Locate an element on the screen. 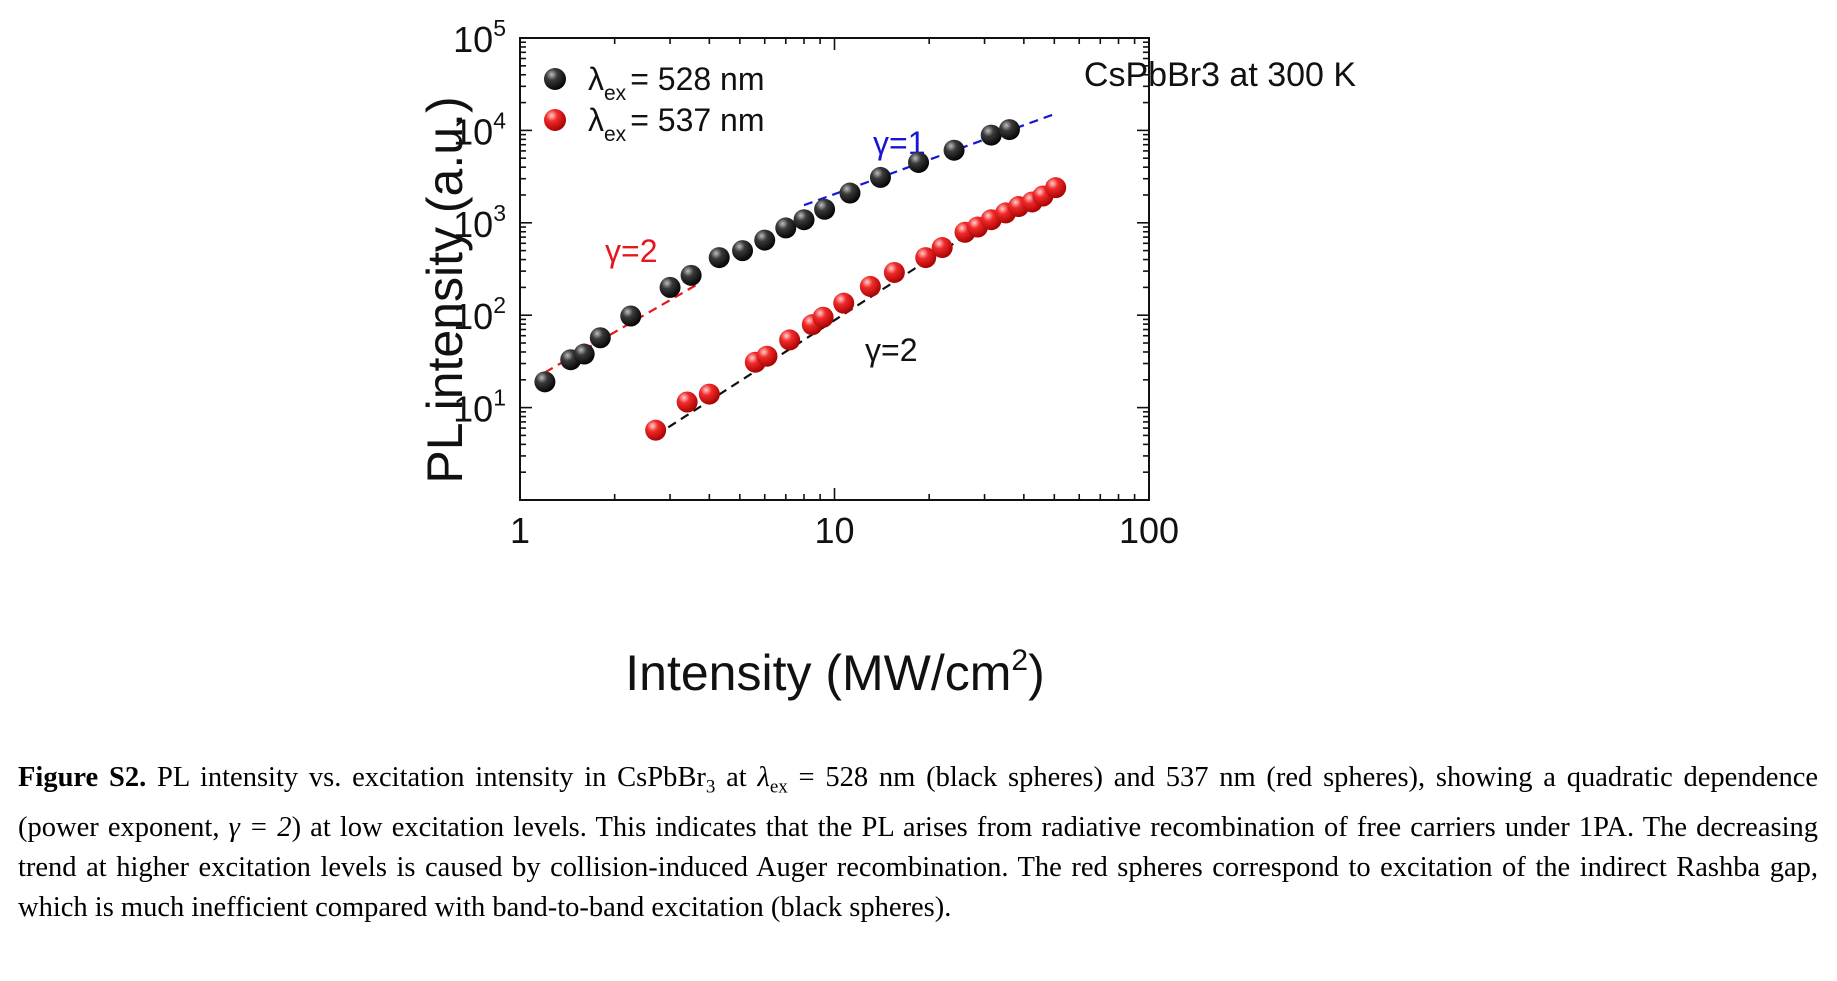  y-axis-label: PL intensity (a.u.) is located at coordinates (446, 289).